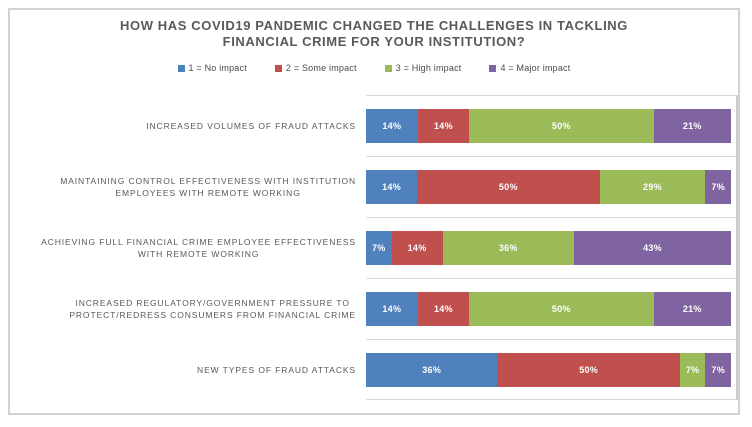  I want to click on chart-title-line-2: FINANCIAL CRIME FOR YOUR INSTITUTION?, so click(374, 41).